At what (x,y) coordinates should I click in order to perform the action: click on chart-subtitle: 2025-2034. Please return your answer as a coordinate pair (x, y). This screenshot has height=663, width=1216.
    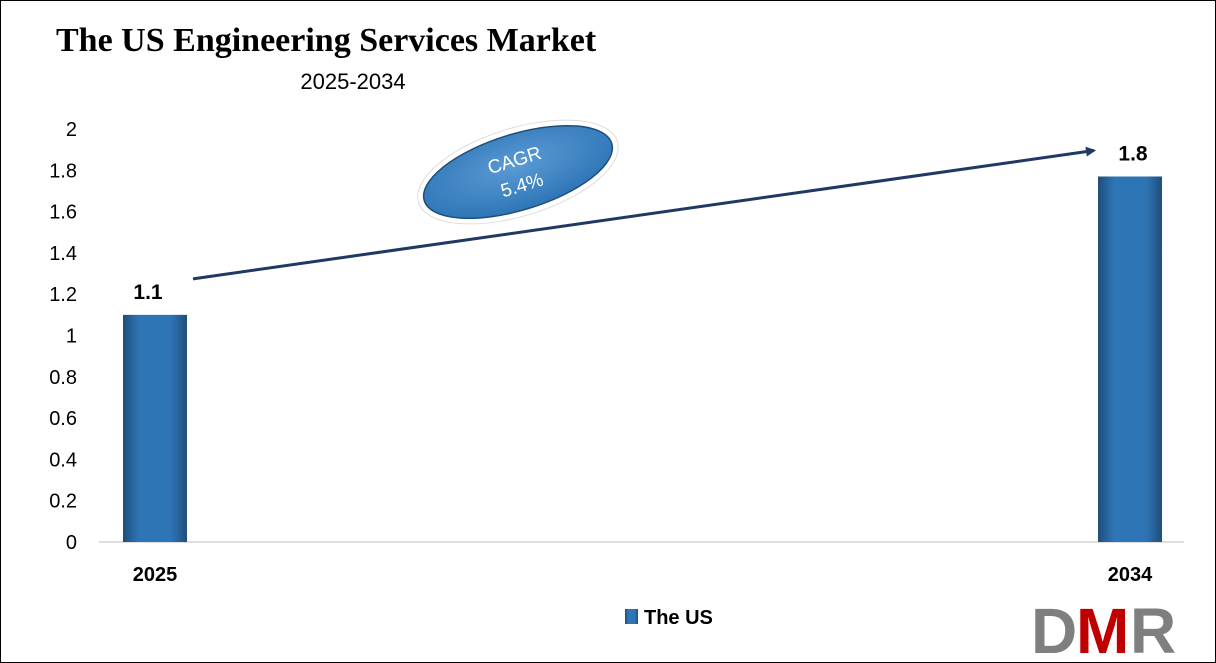
    Looking at the image, I should click on (352, 81).